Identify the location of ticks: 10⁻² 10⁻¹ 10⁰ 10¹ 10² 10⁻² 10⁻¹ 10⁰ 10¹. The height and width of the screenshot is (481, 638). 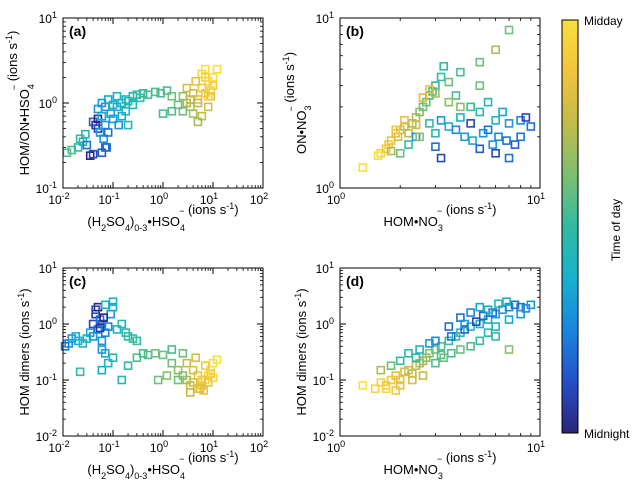
(152, 357).